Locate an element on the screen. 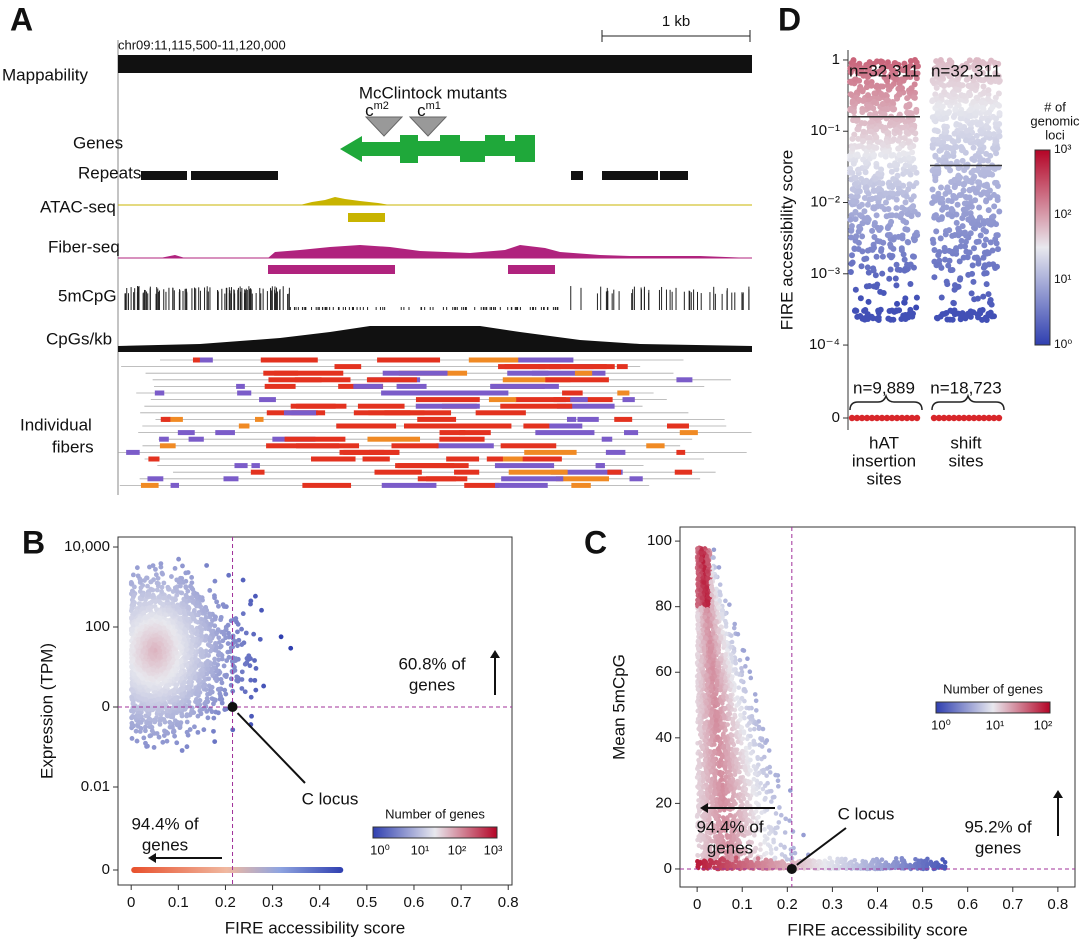 The height and width of the screenshot is (947, 1080). arrow-head is located at coordinates (495, 654).